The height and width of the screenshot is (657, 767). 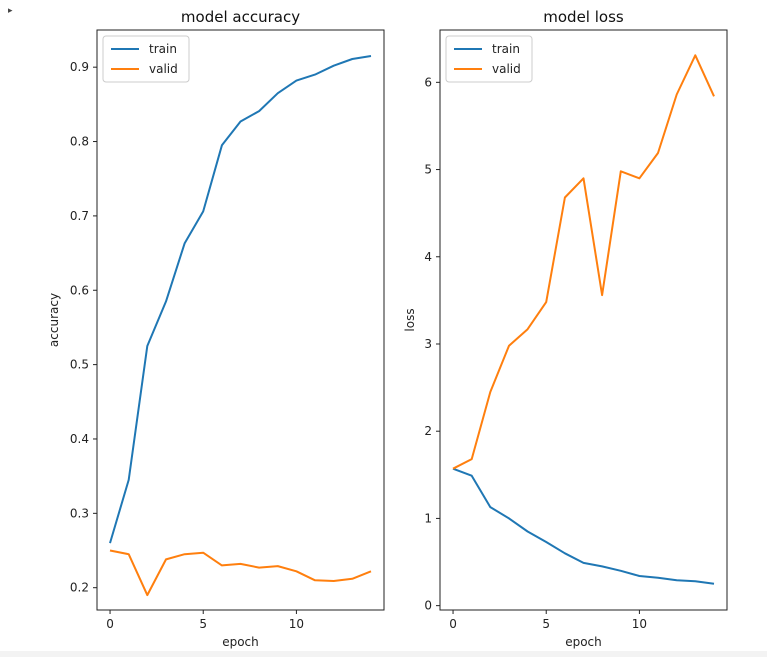 I want to click on y-tick-label: 0.9, so click(x=79, y=67).